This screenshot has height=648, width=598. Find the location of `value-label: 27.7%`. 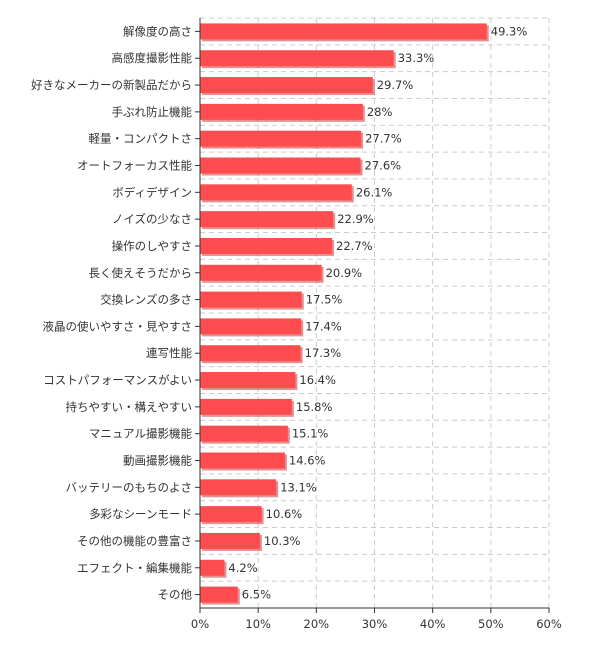

value-label: 27.7% is located at coordinates (383, 139).